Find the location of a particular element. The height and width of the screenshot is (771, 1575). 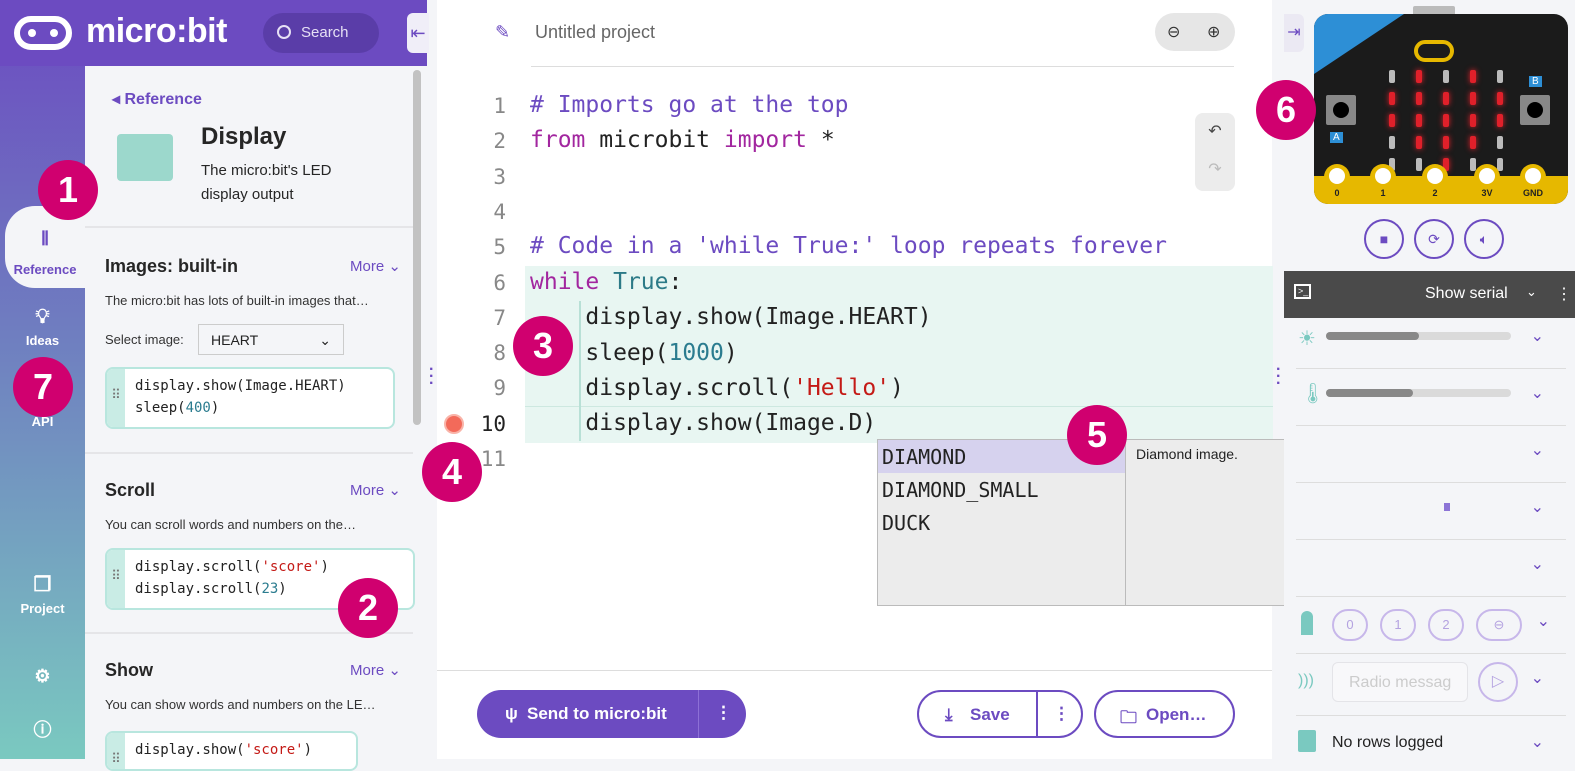

line-number: 11 is located at coordinates (493, 459).